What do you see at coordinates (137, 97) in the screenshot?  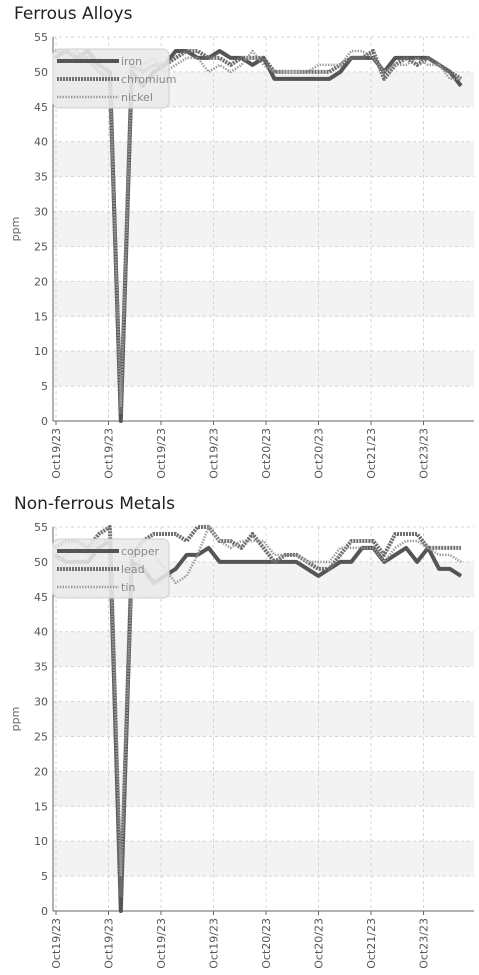 I see `legend-label-nickel: nickel` at bounding box center [137, 97].